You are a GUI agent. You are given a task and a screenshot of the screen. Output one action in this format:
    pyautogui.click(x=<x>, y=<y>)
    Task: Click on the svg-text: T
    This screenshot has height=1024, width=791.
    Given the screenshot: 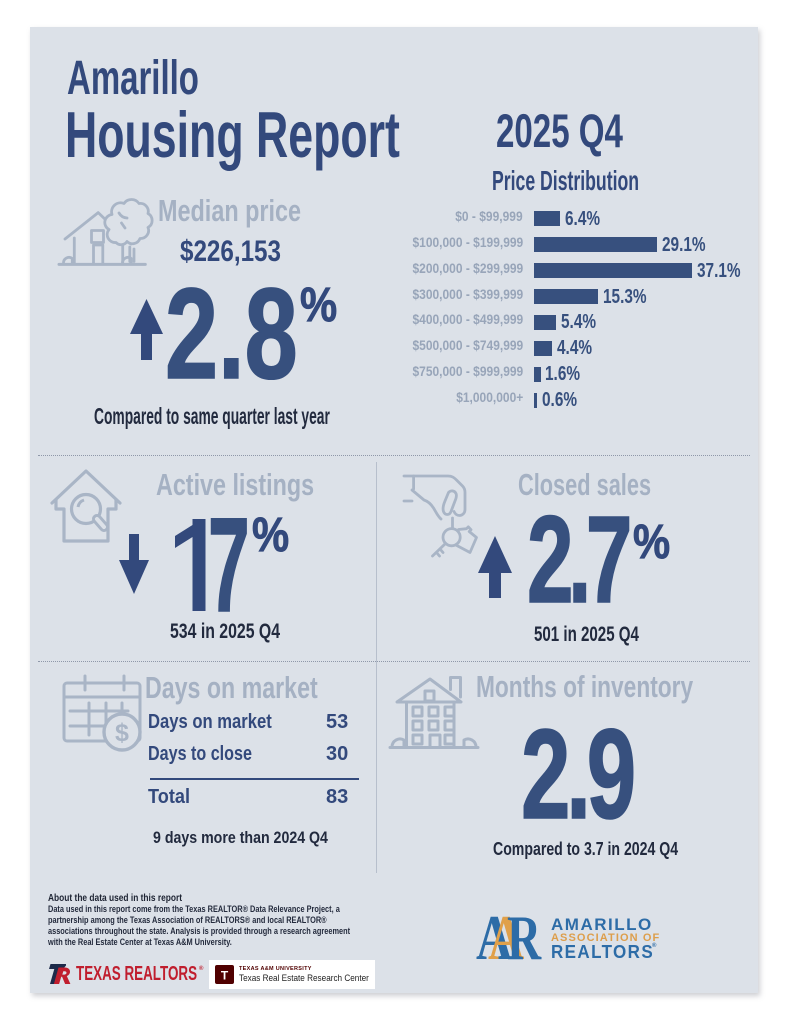 What is the action you would take?
    pyautogui.click(x=225, y=976)
    